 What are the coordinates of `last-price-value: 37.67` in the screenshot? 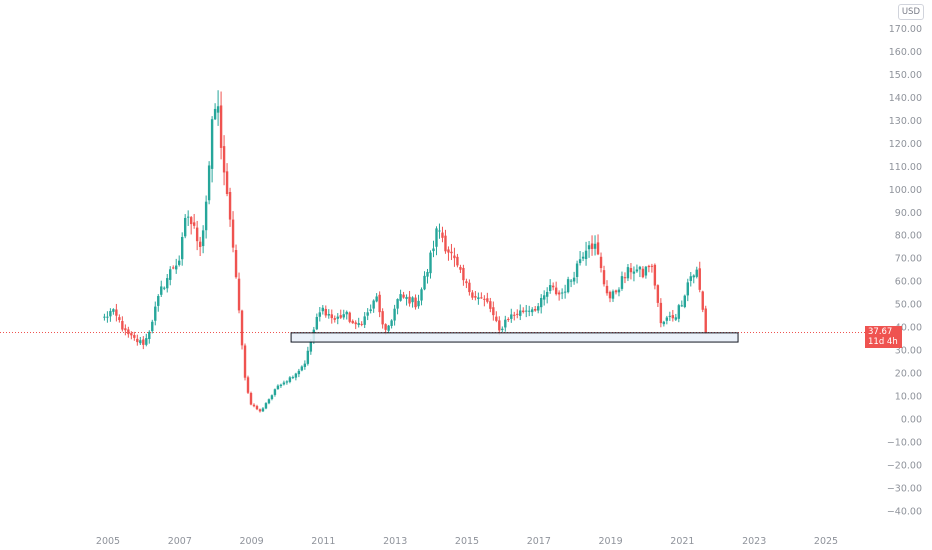 It's located at (880, 332).